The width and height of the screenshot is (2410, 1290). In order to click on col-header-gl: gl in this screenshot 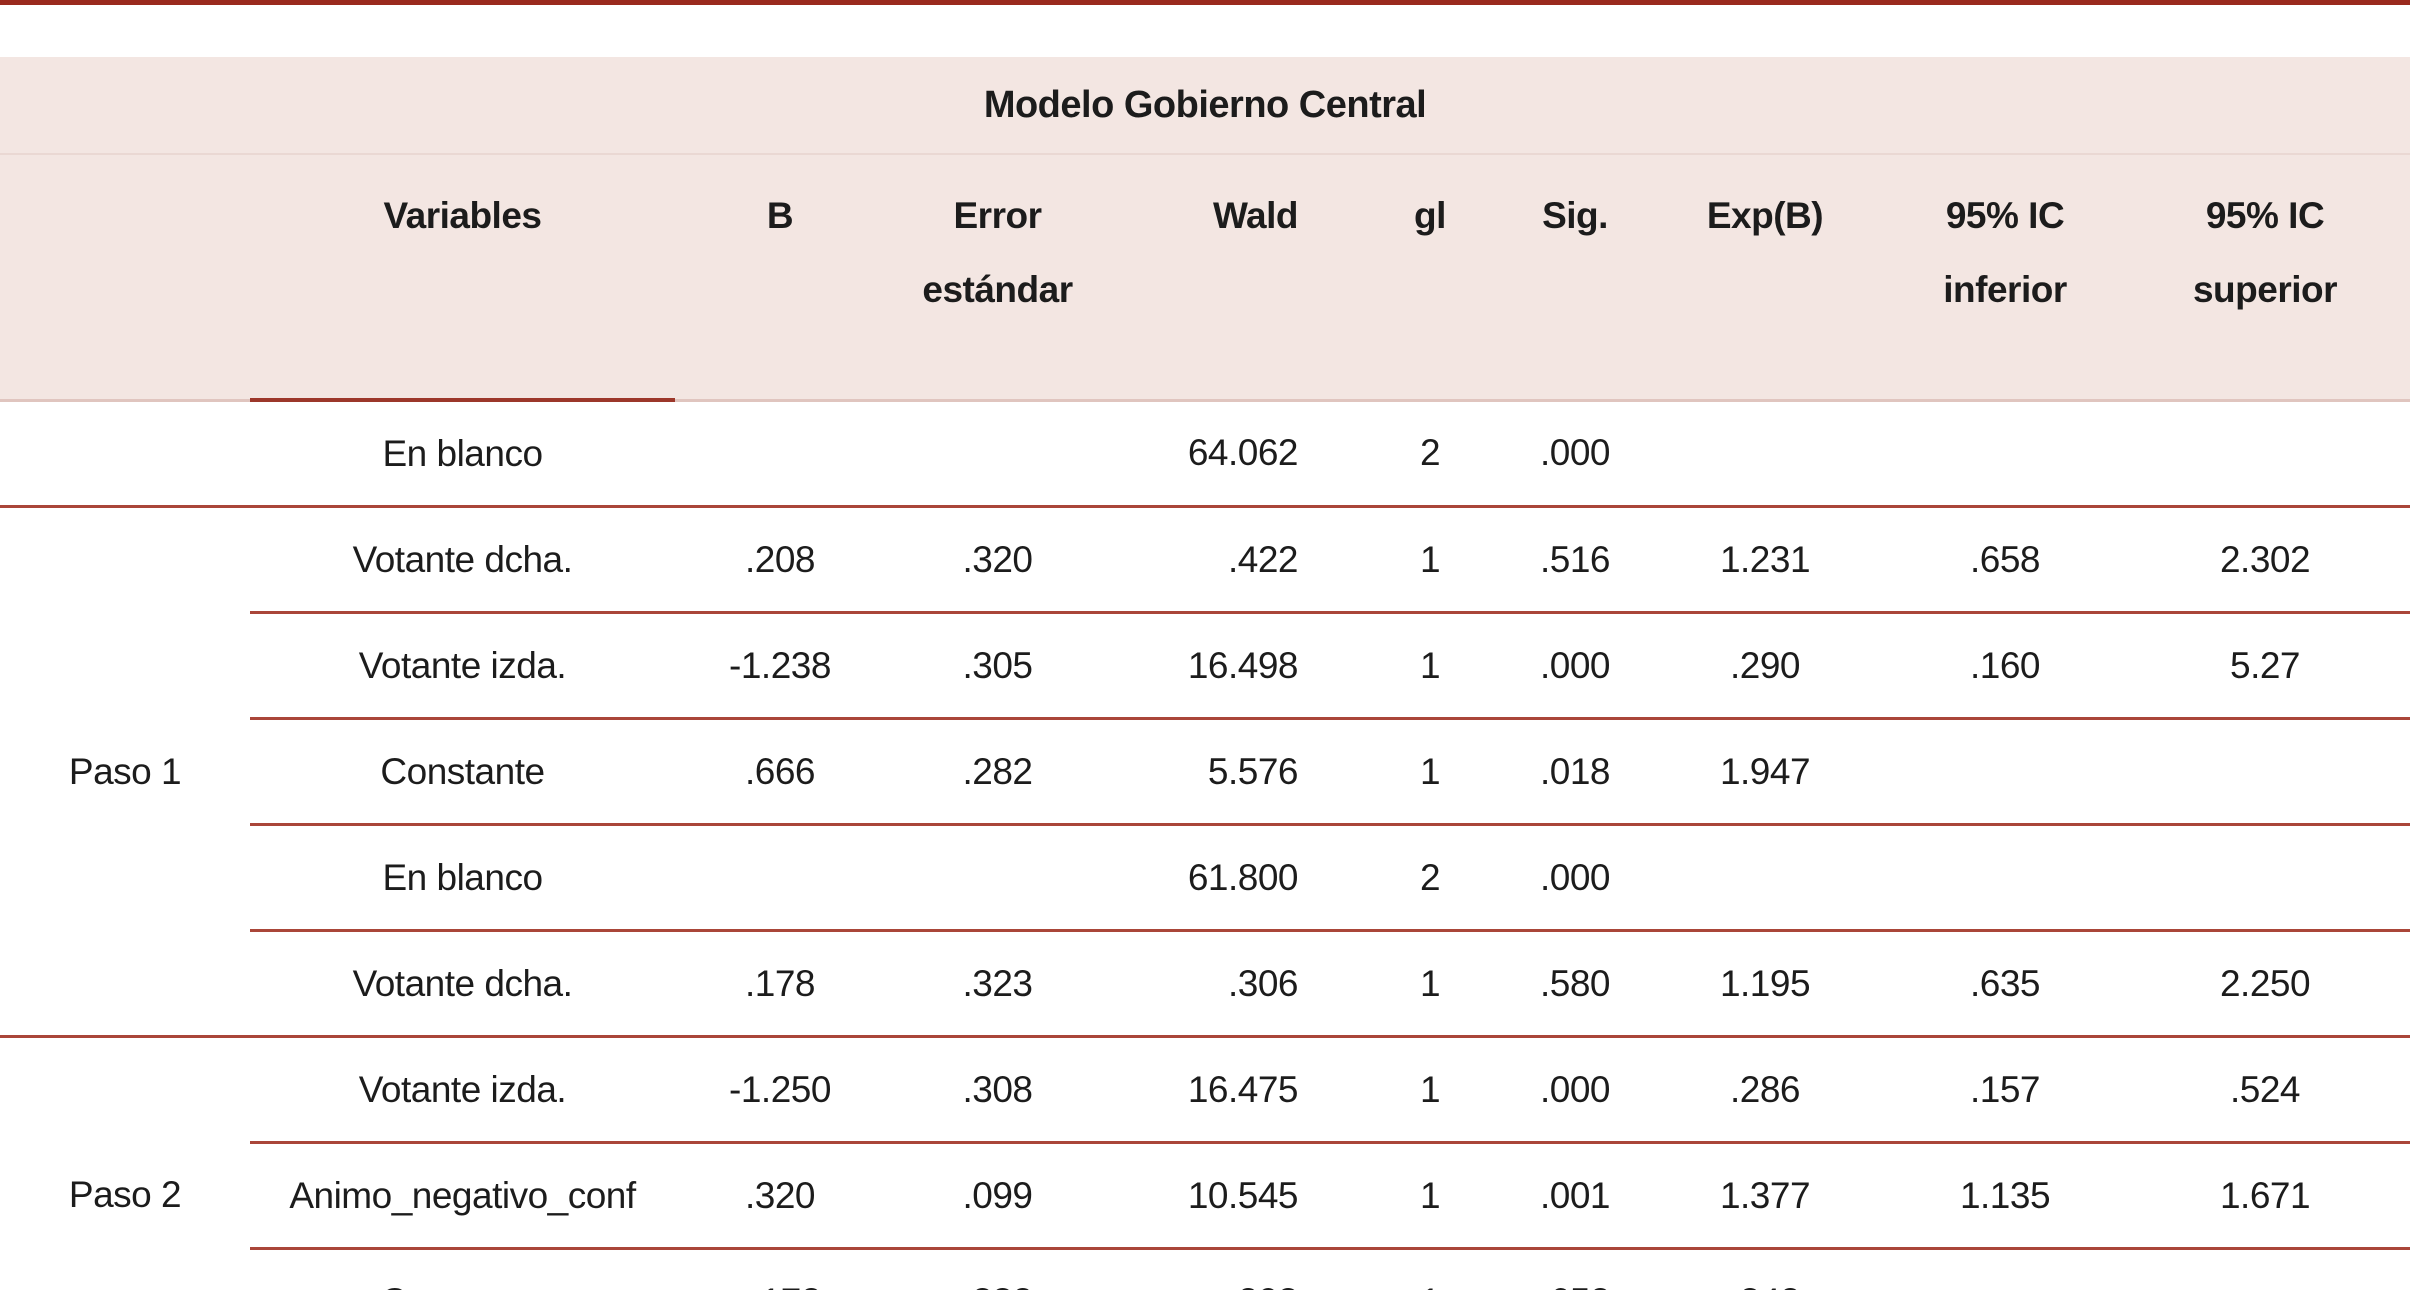, I will do `click(1430, 278)`.